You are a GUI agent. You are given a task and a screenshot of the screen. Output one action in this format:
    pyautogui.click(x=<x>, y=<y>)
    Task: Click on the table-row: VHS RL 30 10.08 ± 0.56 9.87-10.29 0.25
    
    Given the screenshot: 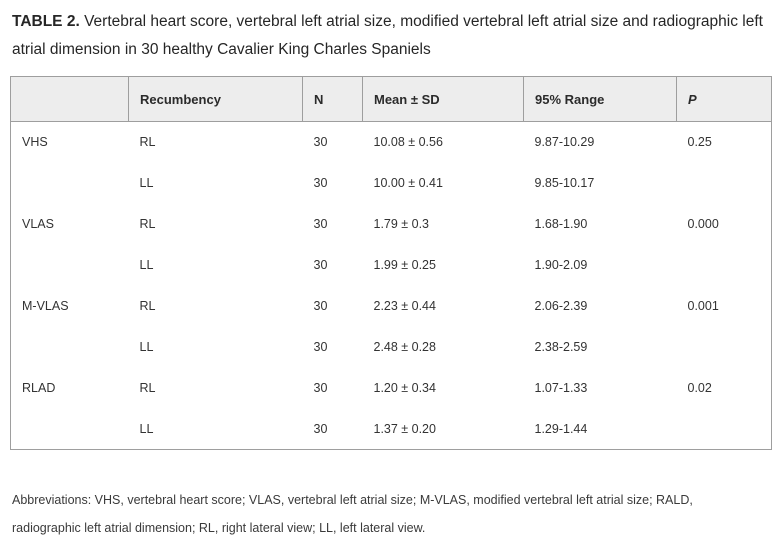 What is the action you would take?
    pyautogui.click(x=391, y=142)
    